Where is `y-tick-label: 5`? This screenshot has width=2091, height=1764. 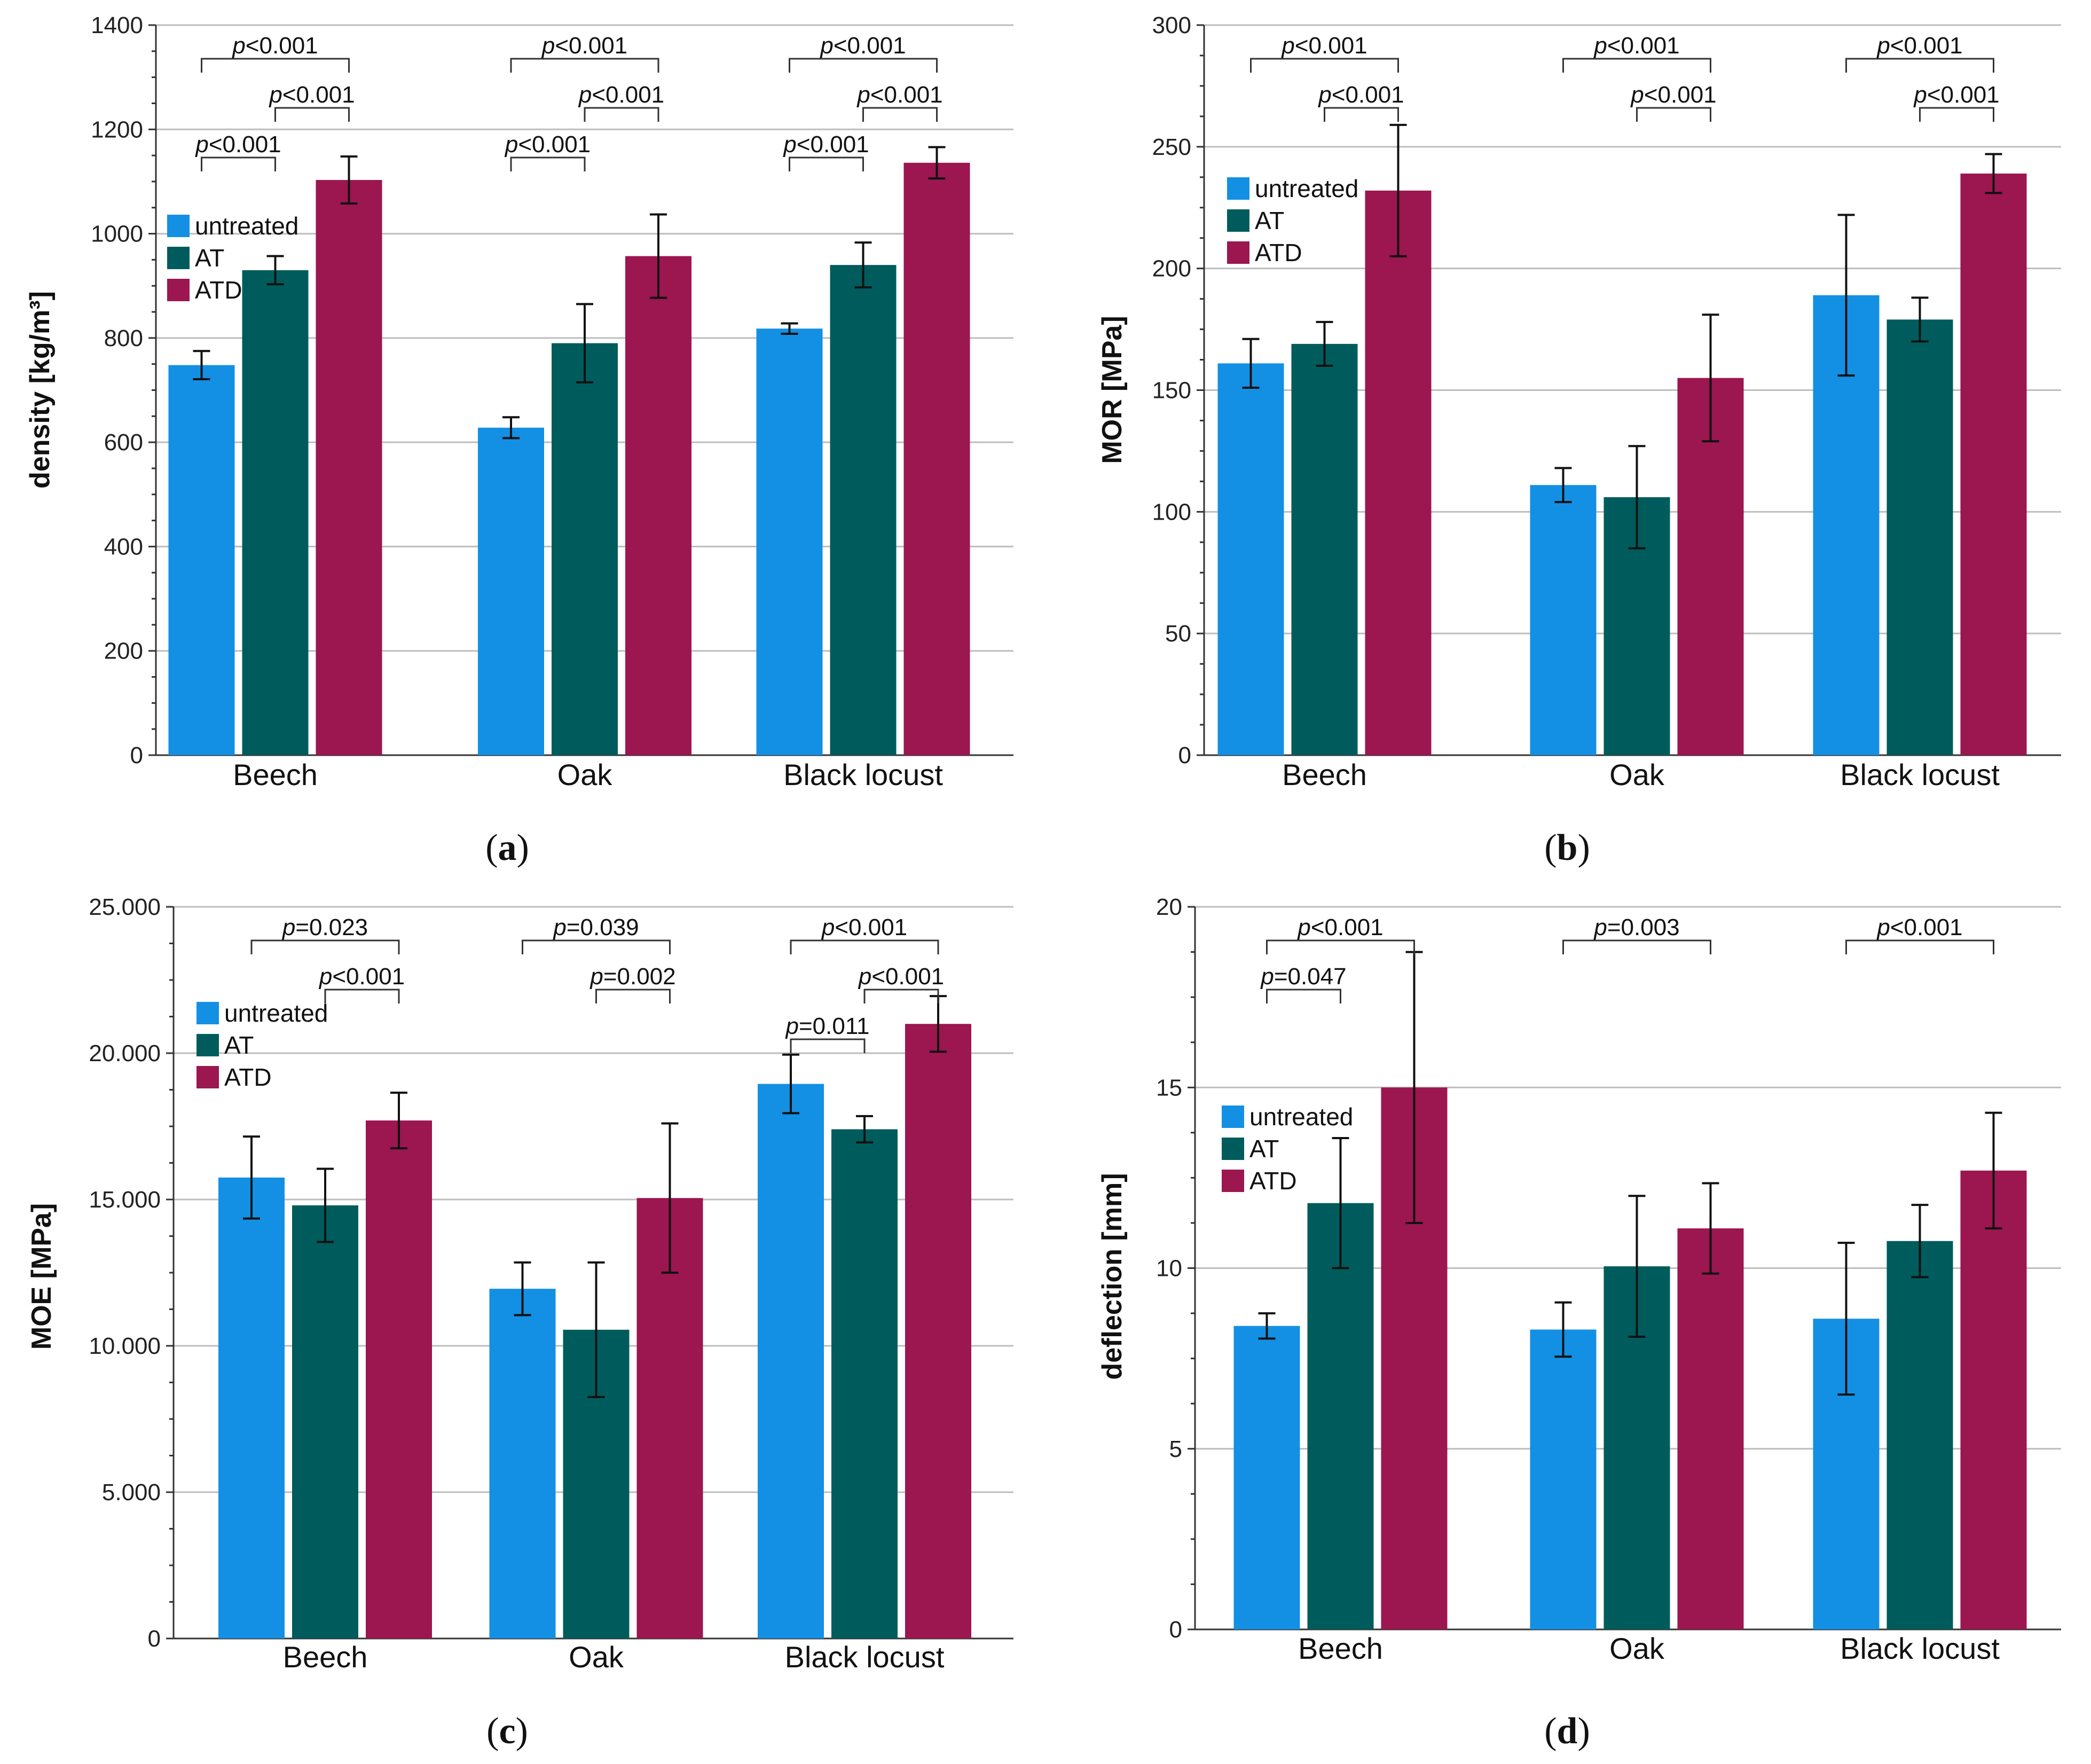 y-tick-label: 5 is located at coordinates (1175, 1449).